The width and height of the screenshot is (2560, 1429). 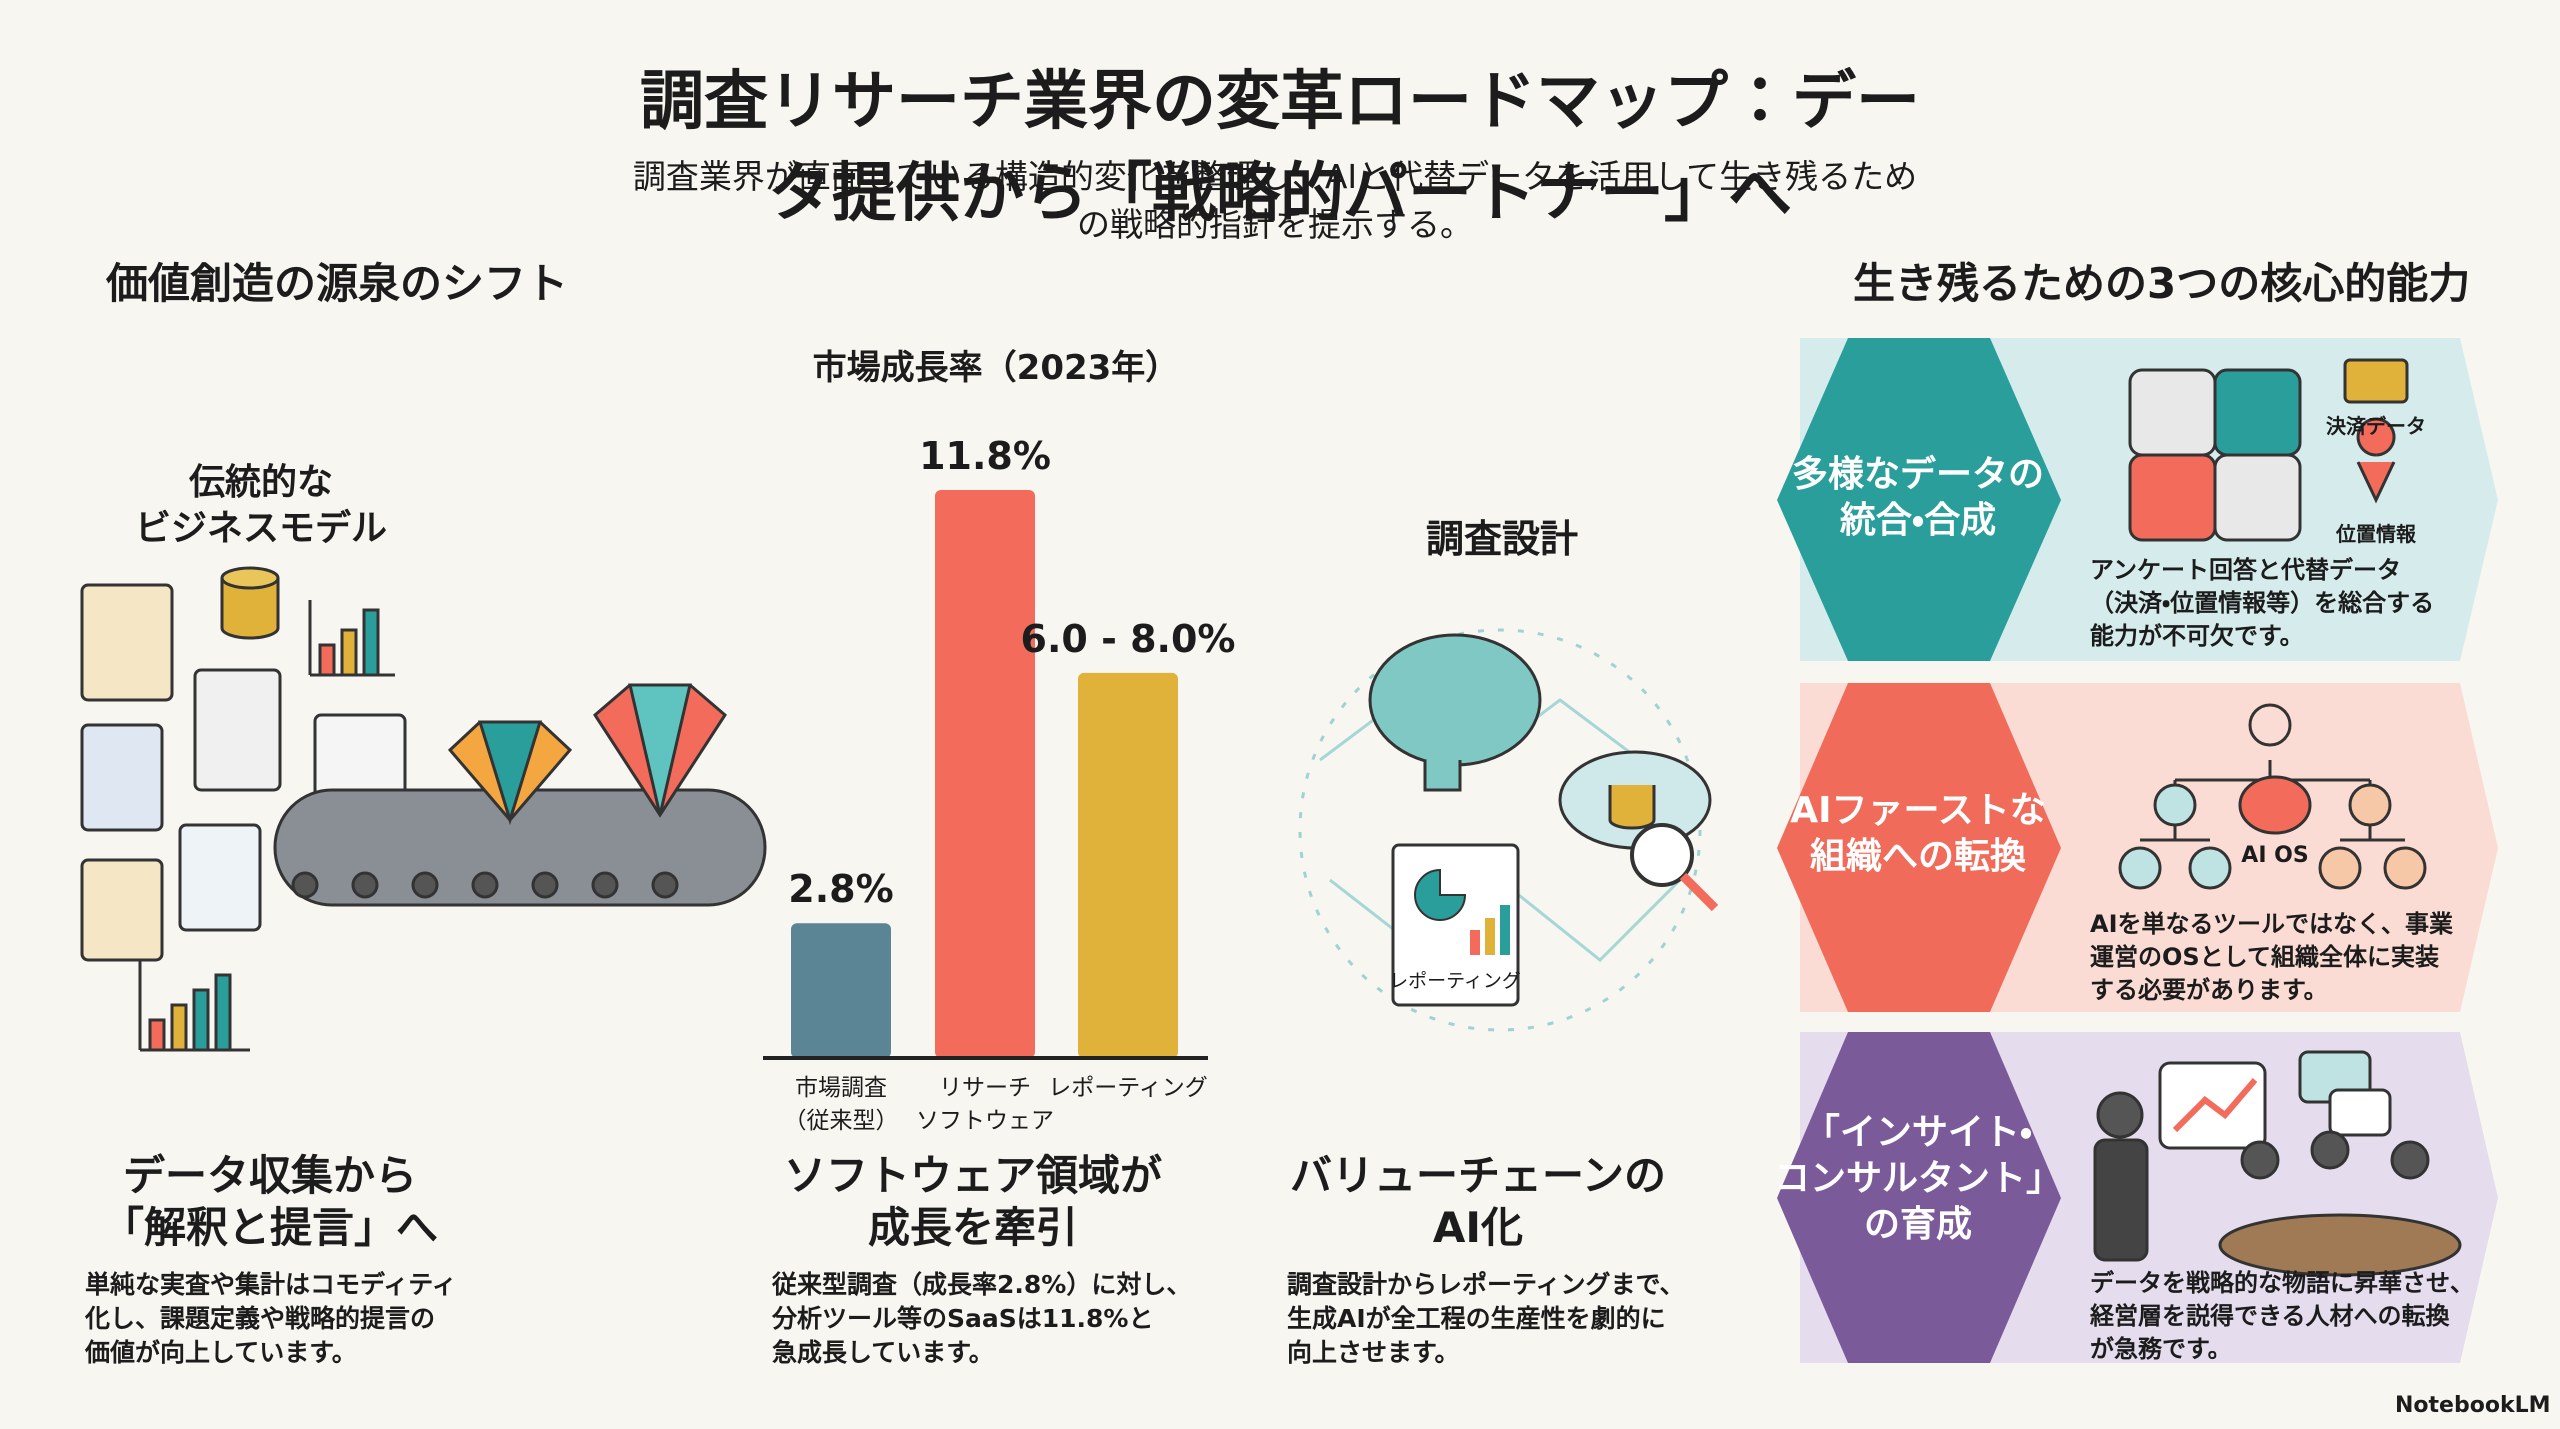 What do you see at coordinates (1918, 497) in the screenshot?
I see `capability-title: 多様なデータの 統合・合成` at bounding box center [1918, 497].